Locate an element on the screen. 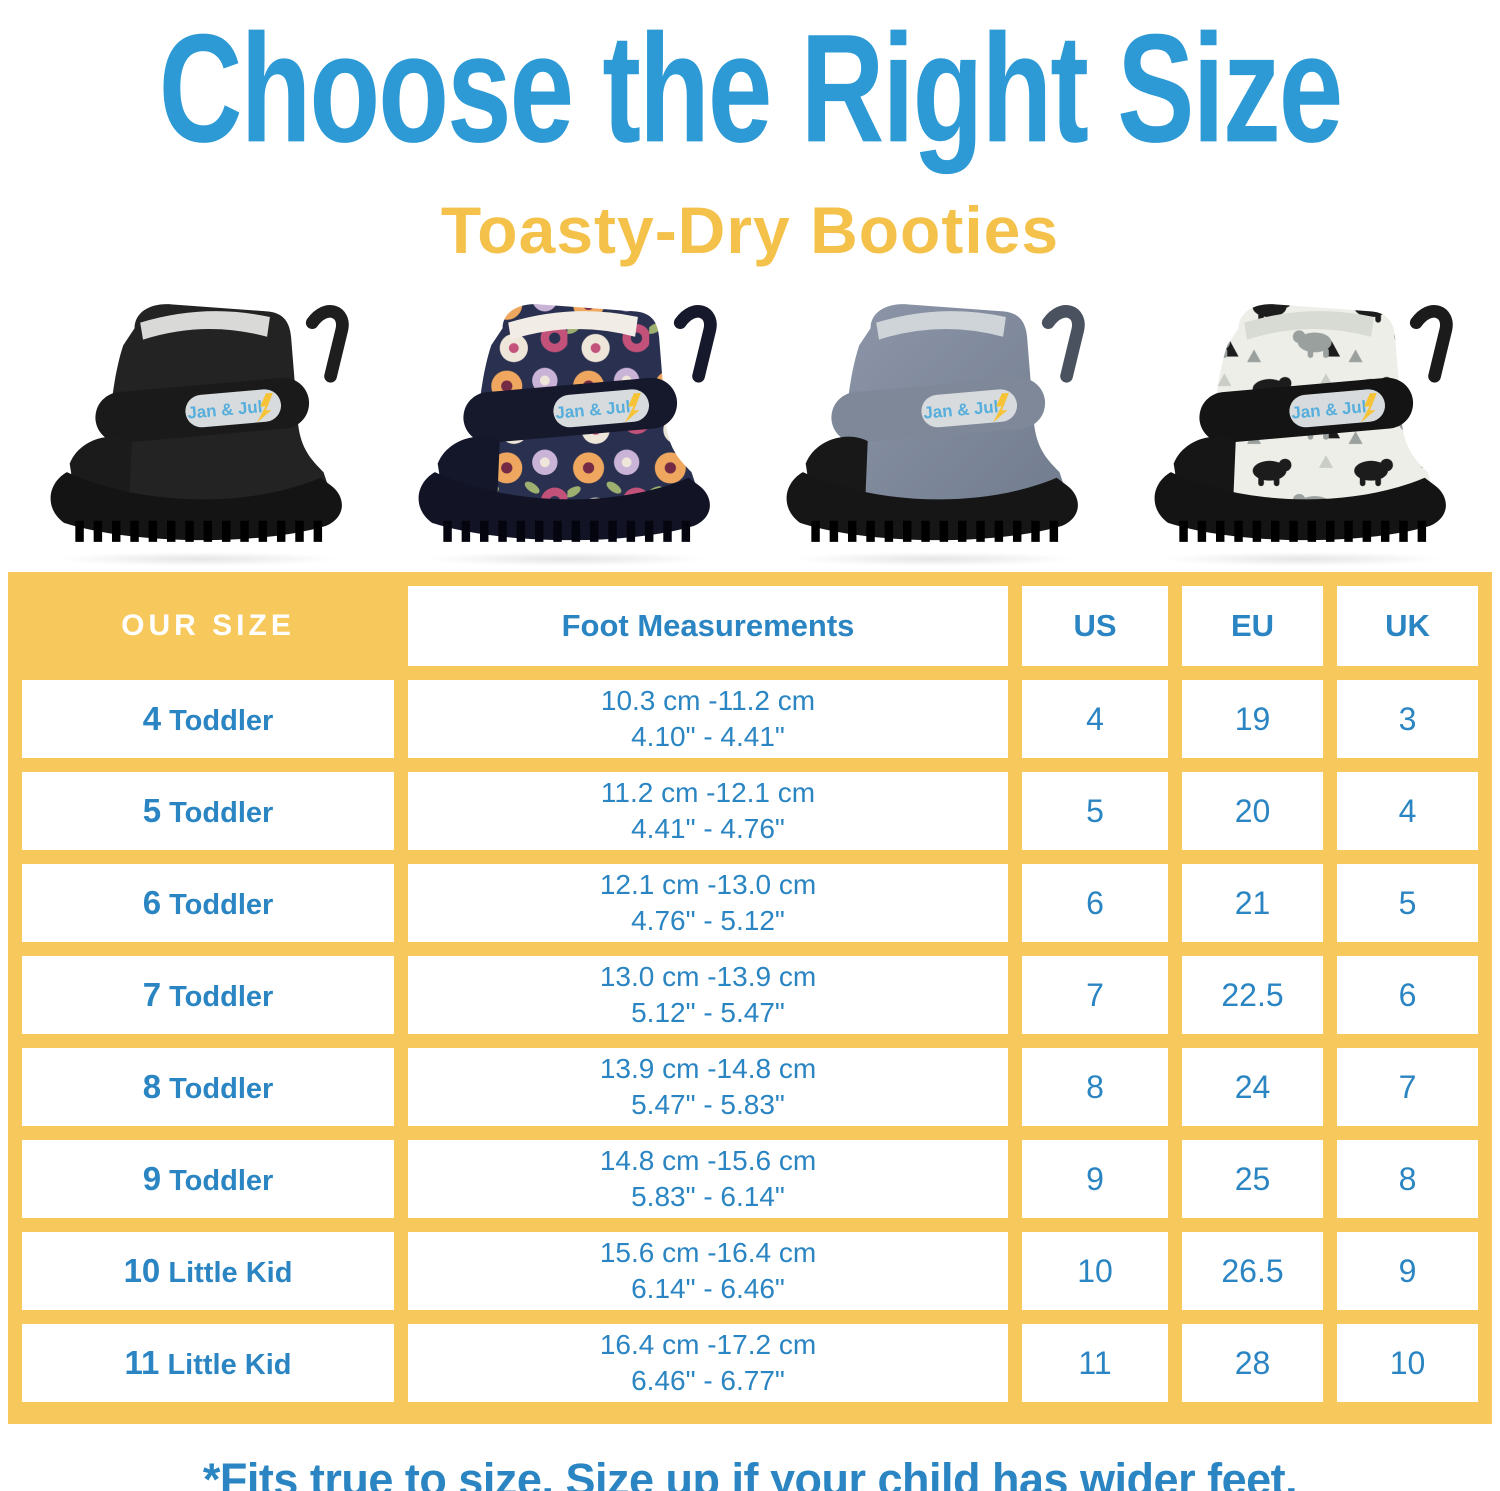 Image resolution: width=1500 pixels, height=1491 pixels. measurement-cell: 13.9 cm -14.8 cm 5.47" - 5.83" is located at coordinates (708, 1087).